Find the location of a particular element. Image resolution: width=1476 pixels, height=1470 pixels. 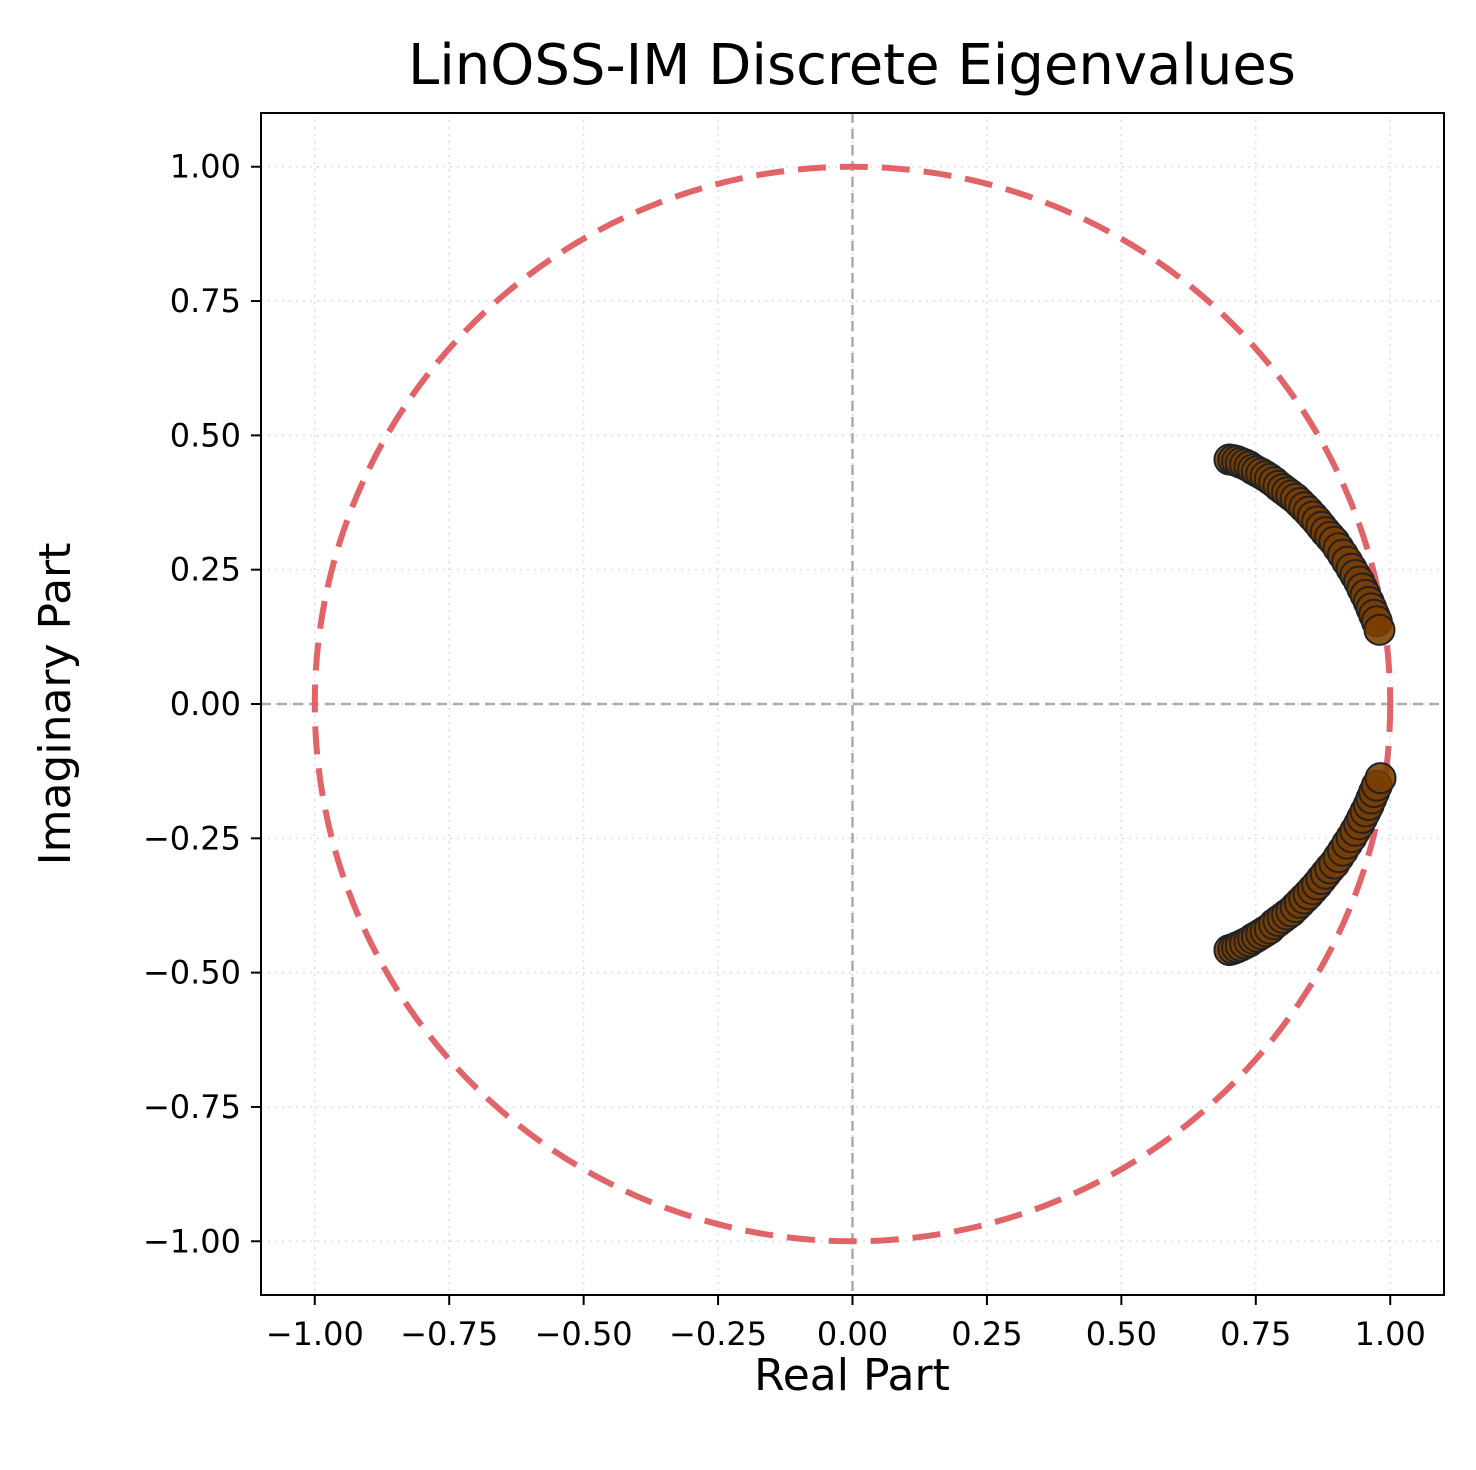

chart-title: LinOSS-IM Discrete Eigenvalues is located at coordinates (852, 65).